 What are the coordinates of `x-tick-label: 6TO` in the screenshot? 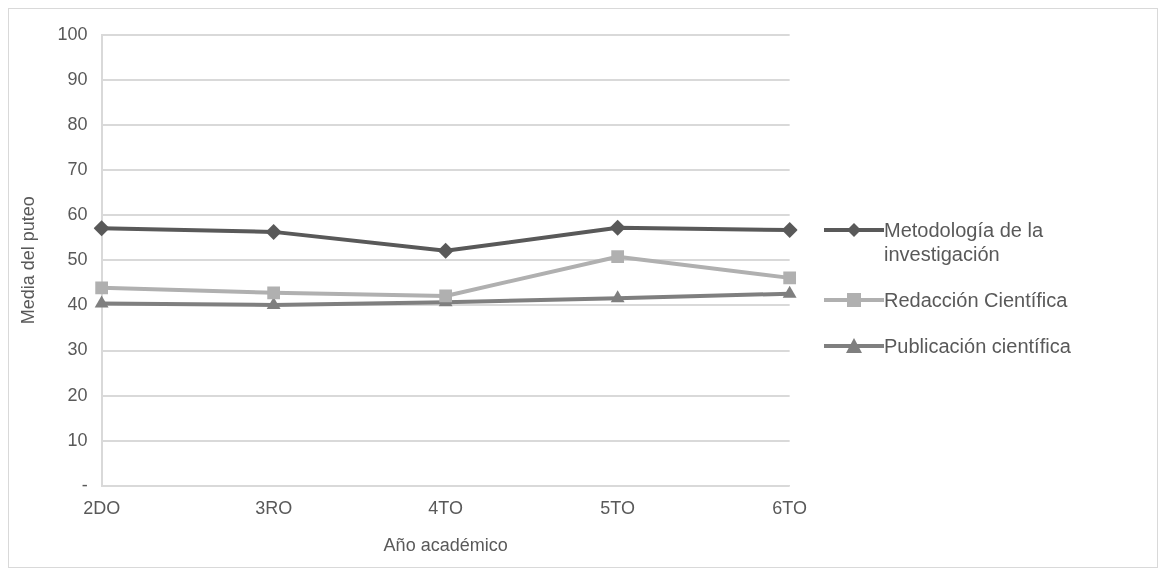 It's located at (789, 507).